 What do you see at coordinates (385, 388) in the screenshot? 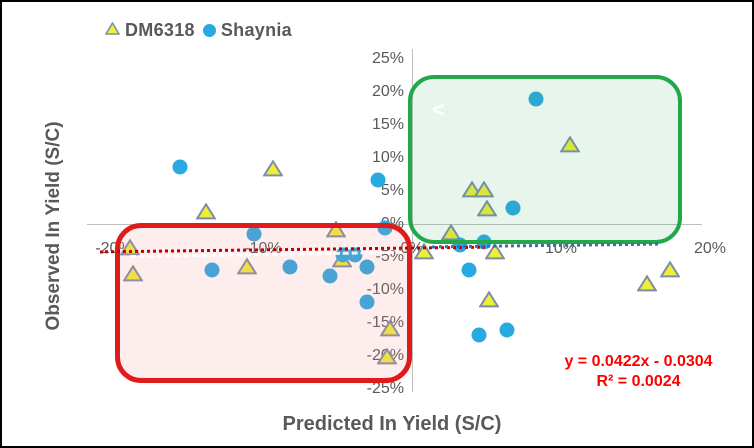
I see `y-tick-label: -25%` at bounding box center [385, 388].